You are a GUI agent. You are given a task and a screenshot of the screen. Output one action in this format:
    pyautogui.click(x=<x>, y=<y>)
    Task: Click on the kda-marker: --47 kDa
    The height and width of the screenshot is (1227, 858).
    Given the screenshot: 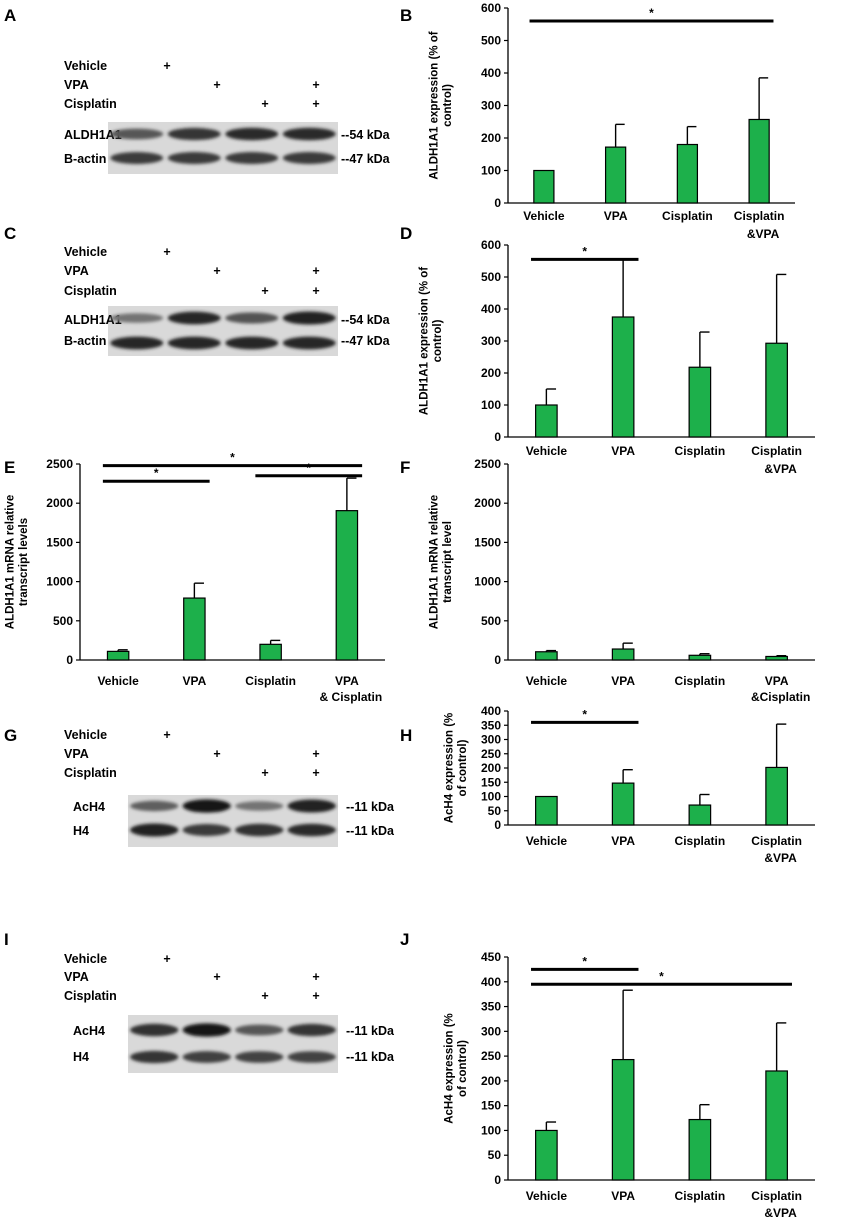 What is the action you would take?
    pyautogui.click(x=366, y=341)
    